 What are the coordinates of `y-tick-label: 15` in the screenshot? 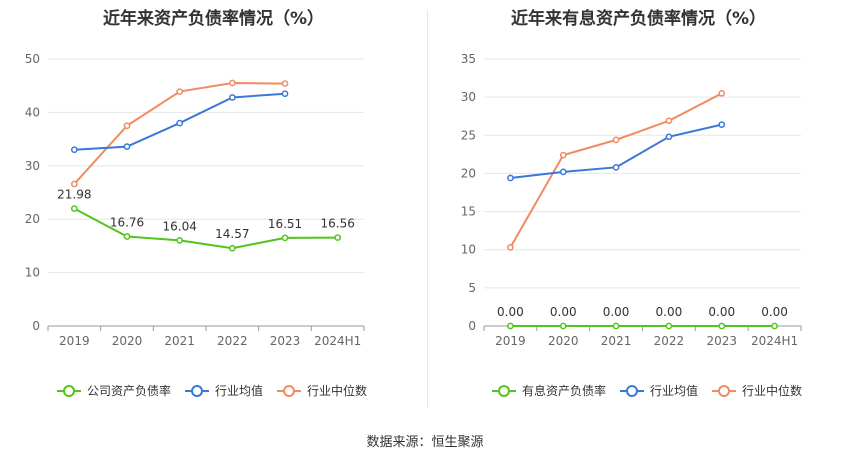 It's located at (468, 212).